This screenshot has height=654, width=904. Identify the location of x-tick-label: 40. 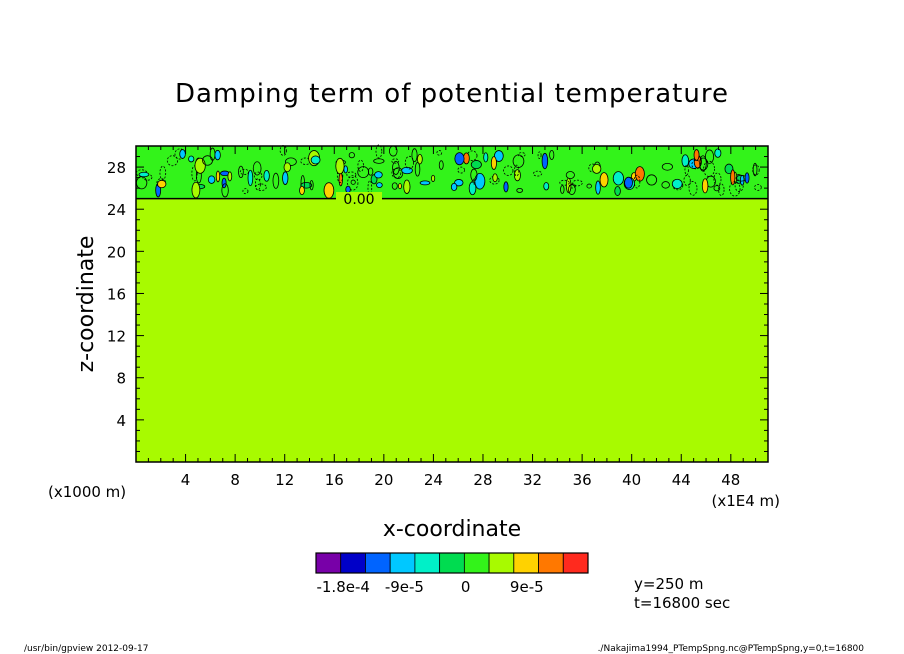
(631, 480).